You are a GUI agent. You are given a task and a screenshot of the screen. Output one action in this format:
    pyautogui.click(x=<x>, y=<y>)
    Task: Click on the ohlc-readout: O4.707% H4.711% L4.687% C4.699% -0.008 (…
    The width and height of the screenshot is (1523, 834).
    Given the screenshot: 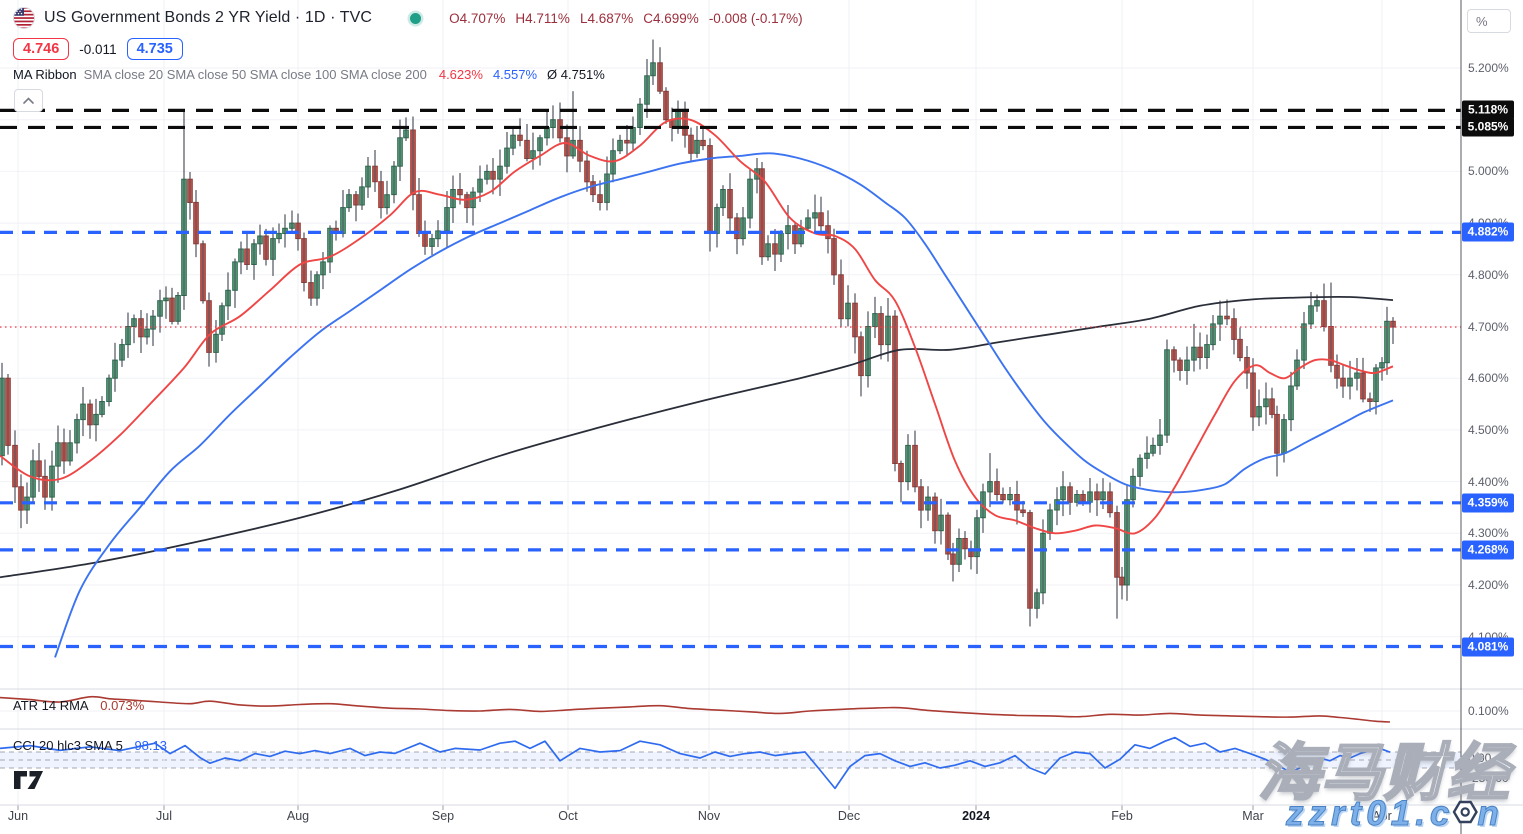 What is the action you would take?
    pyautogui.click(x=631, y=18)
    